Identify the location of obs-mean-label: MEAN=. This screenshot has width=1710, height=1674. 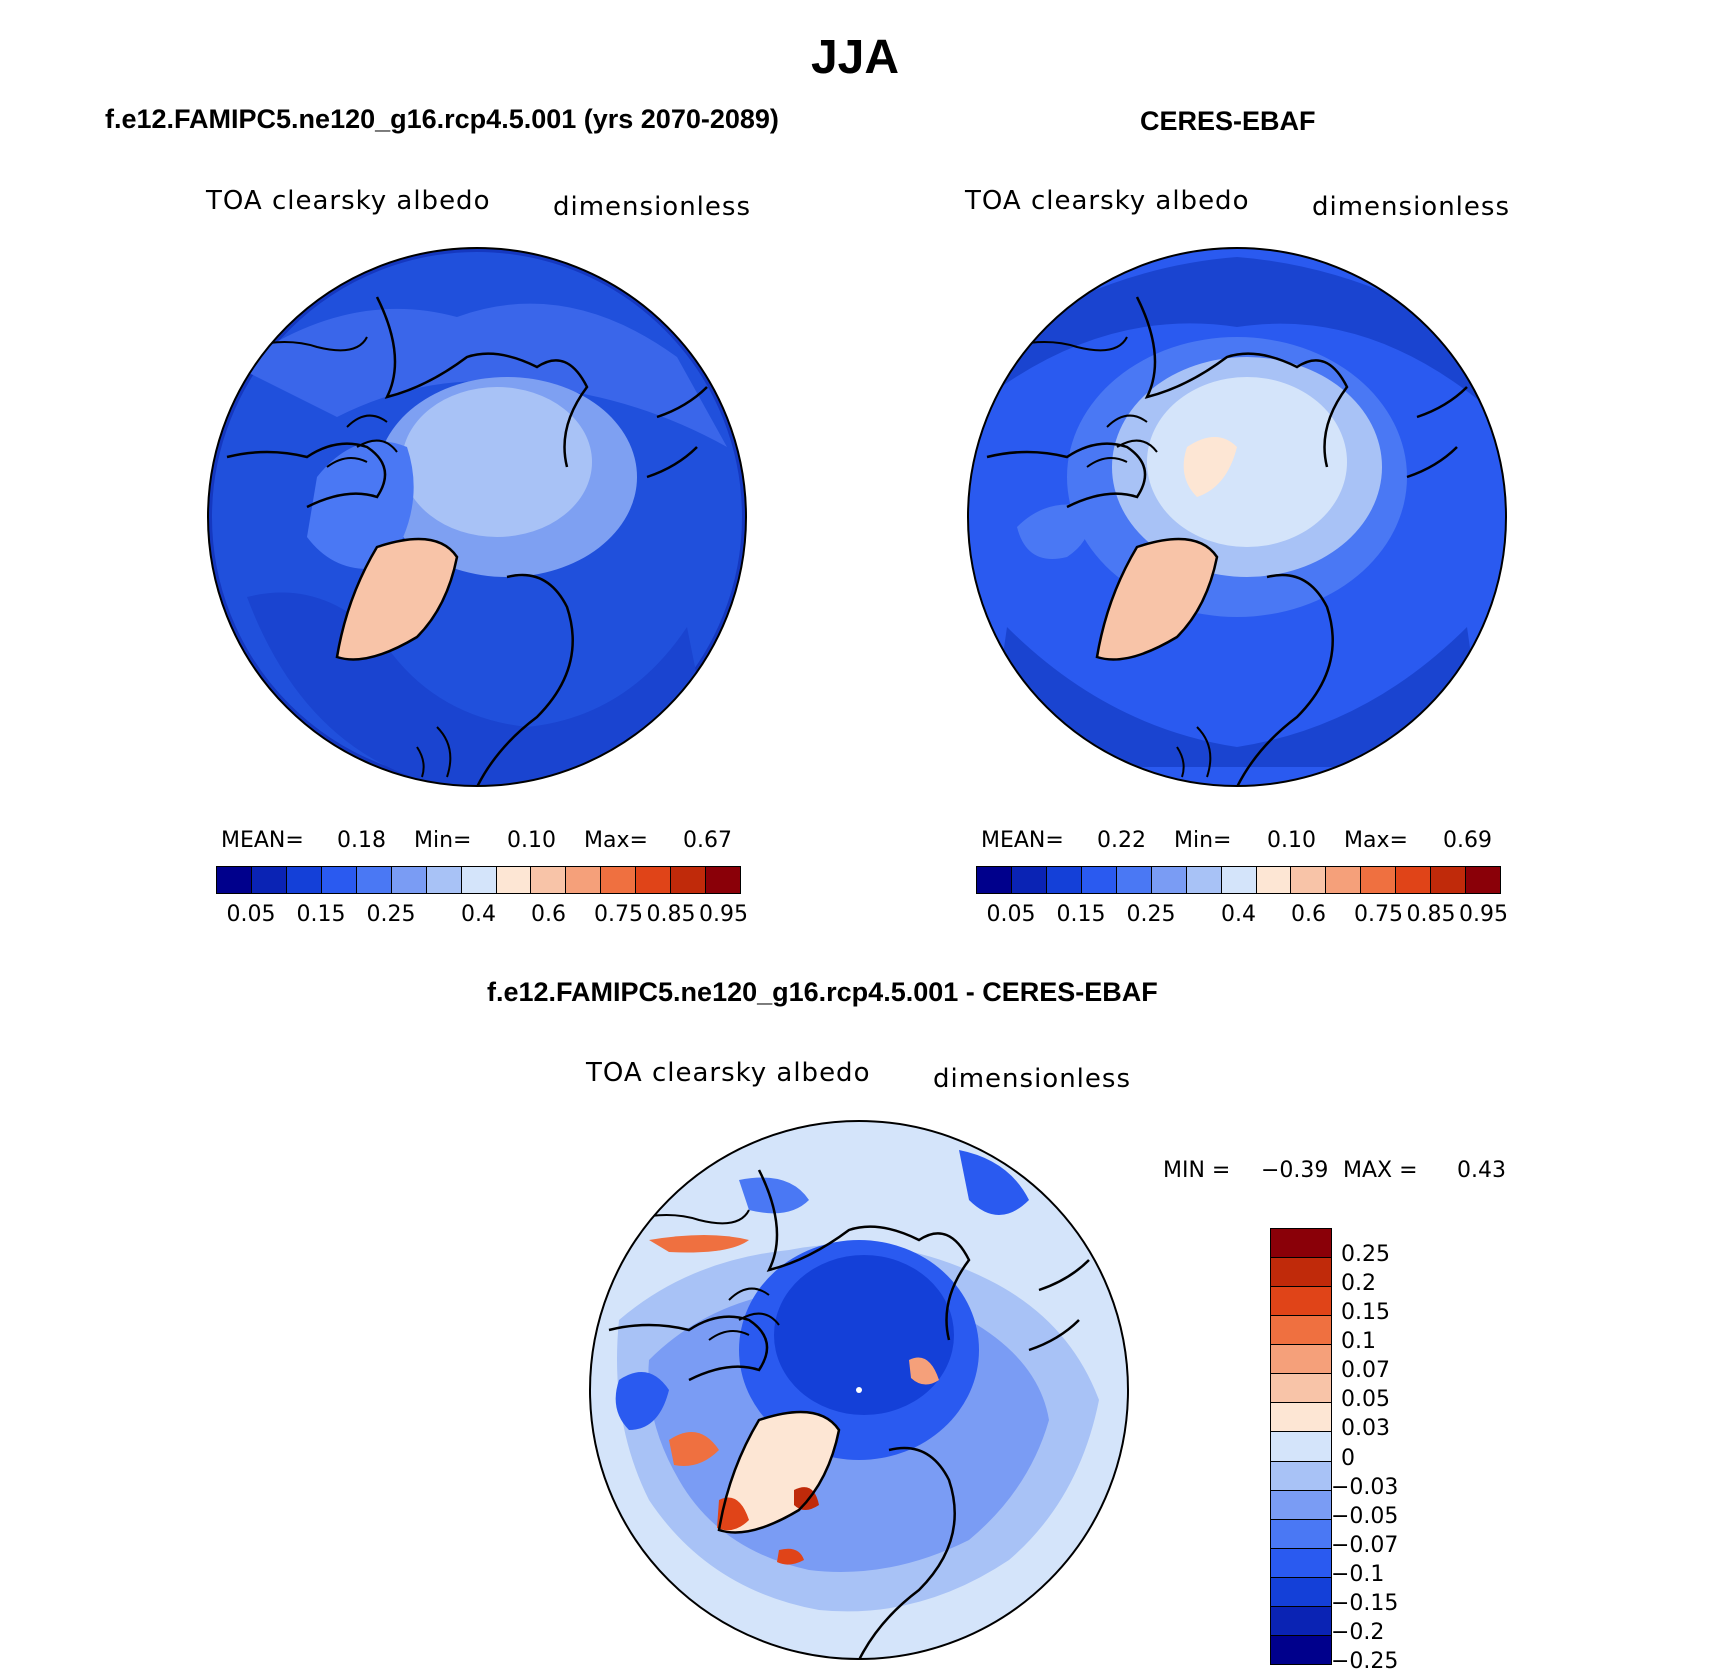
(1022, 840).